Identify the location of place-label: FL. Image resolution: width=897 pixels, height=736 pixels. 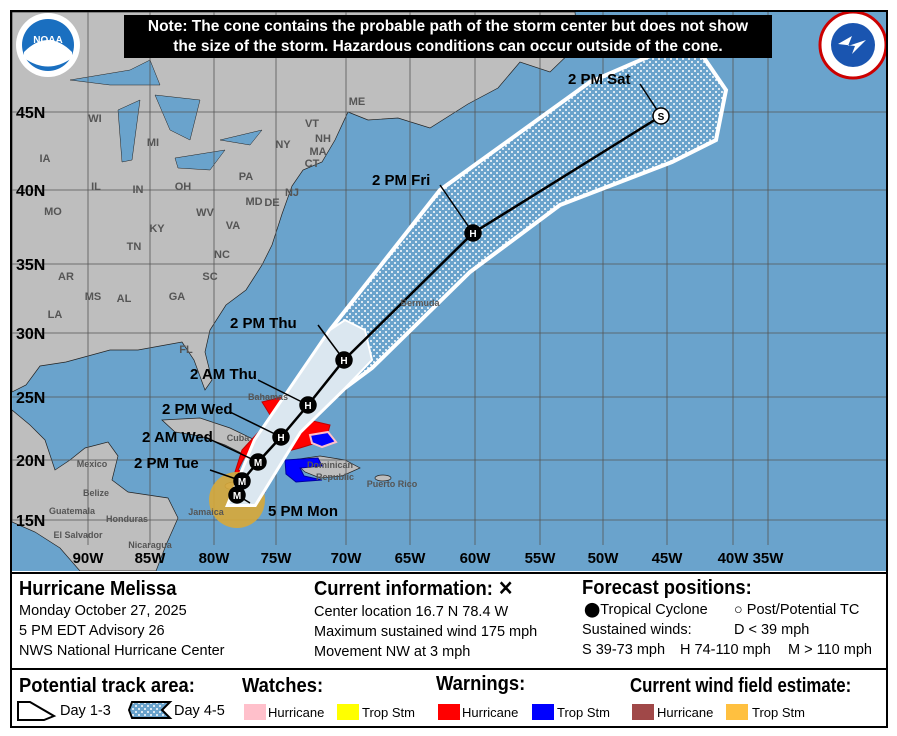
(186, 350).